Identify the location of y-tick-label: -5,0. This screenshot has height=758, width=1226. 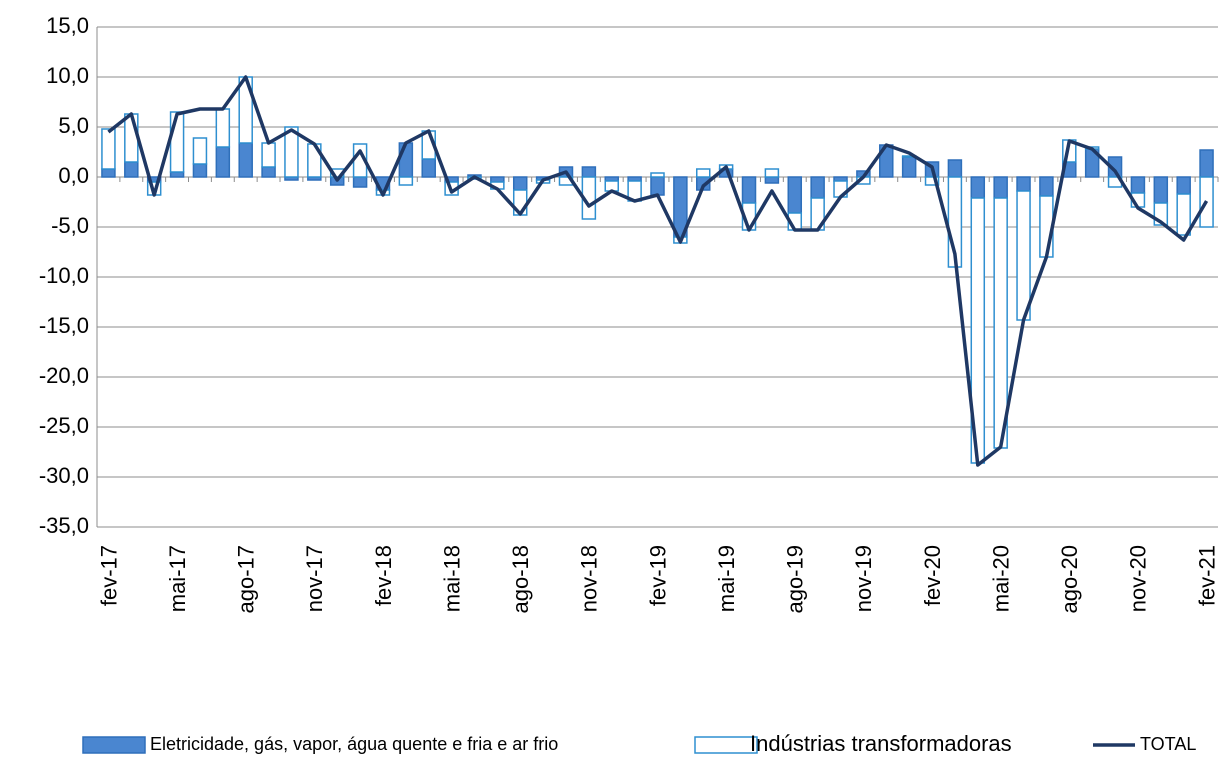
(70, 225).